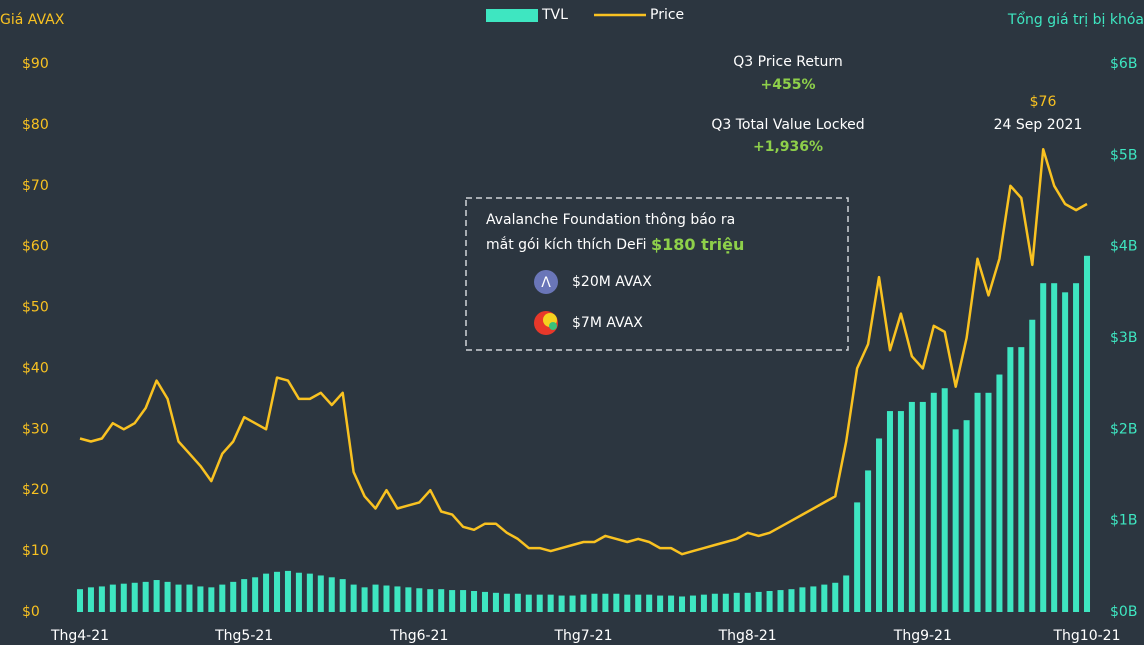  I want to click on y2-tick-label: $6B, so click(1123, 64).